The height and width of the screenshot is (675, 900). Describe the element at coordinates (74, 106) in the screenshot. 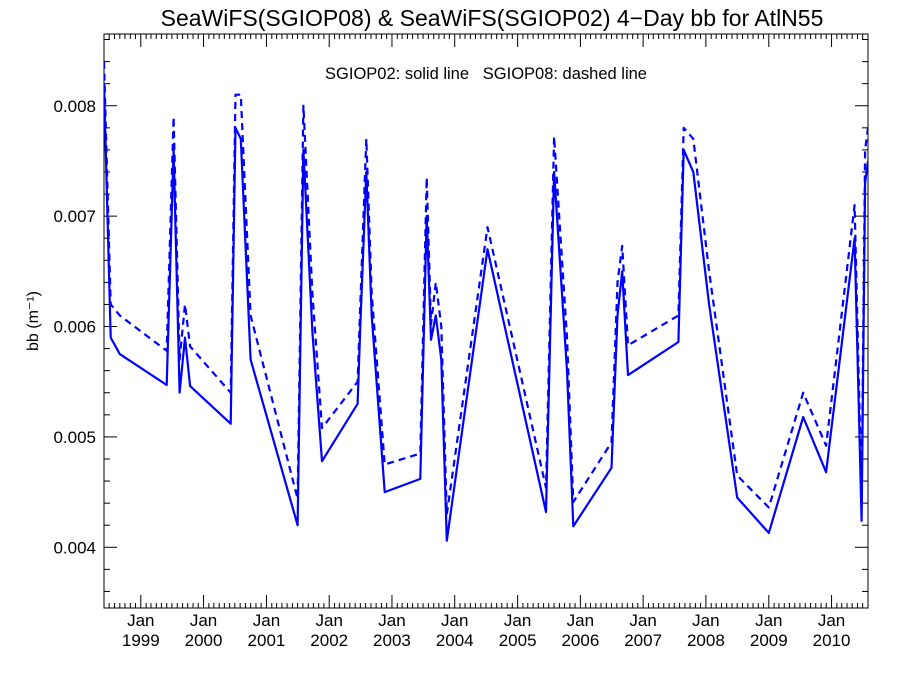

I see `y-tick-label: 0.008` at that location.